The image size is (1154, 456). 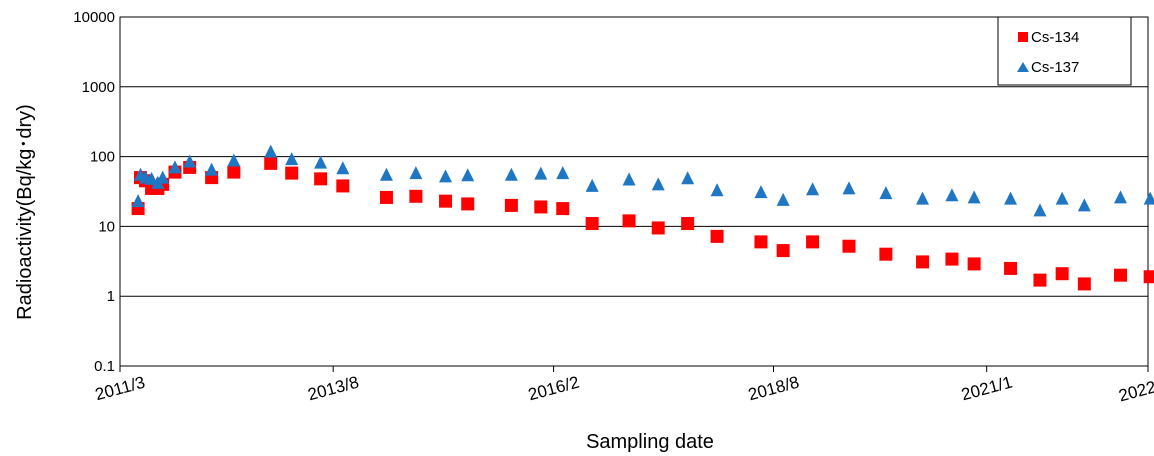 I want to click on legend-label-cs134: Cs-134, so click(x=1055, y=37).